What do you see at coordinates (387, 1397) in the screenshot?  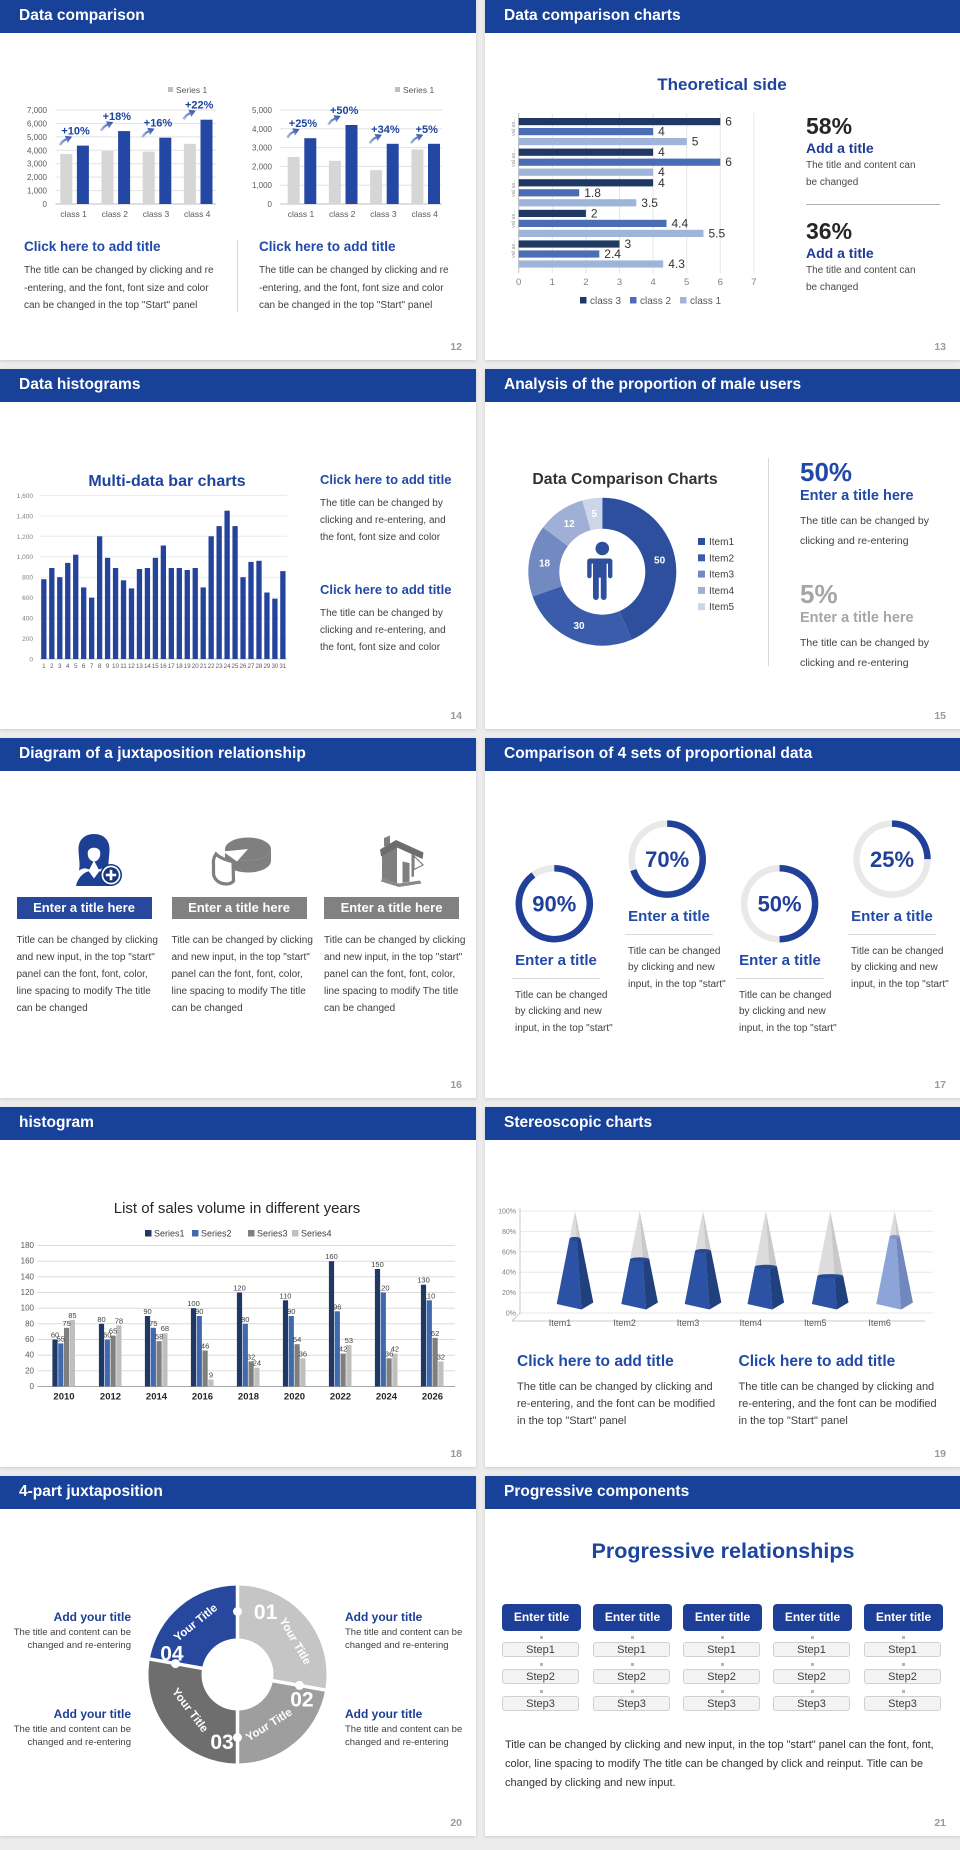 I see `svg-text: 2024` at bounding box center [387, 1397].